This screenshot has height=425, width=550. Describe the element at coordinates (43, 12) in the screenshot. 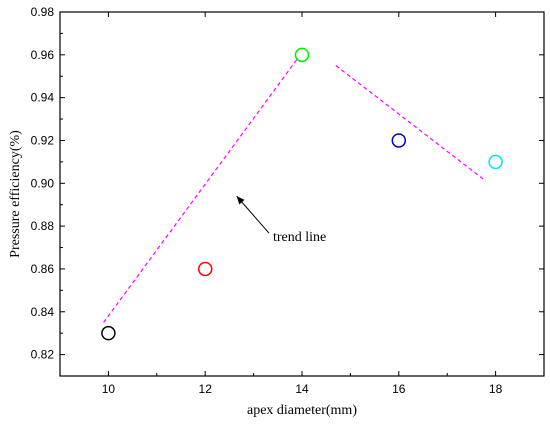

I see `y-tick-label: 0.98` at that location.